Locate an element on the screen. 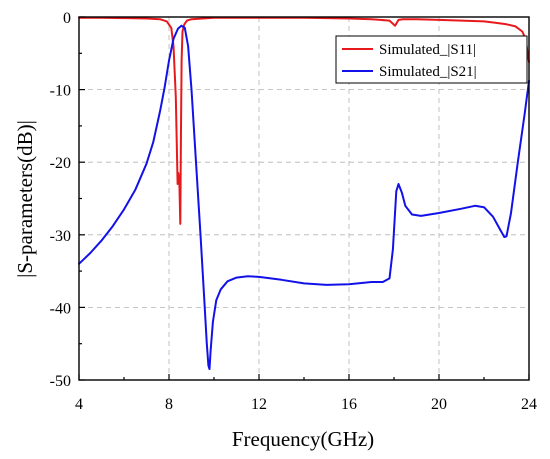 This screenshot has height=459, width=550. x-tick-label: 12 is located at coordinates (259, 404).